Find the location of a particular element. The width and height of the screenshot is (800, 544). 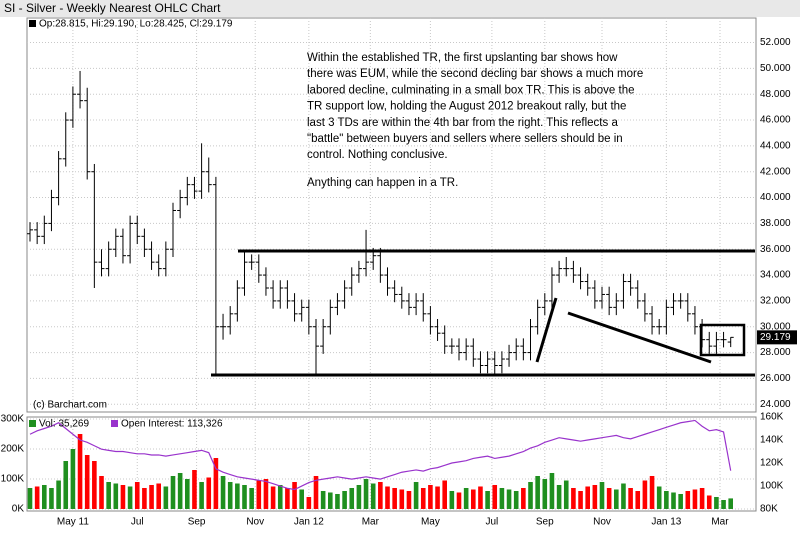

y2-tick-label: 140K is located at coordinates (772, 440).